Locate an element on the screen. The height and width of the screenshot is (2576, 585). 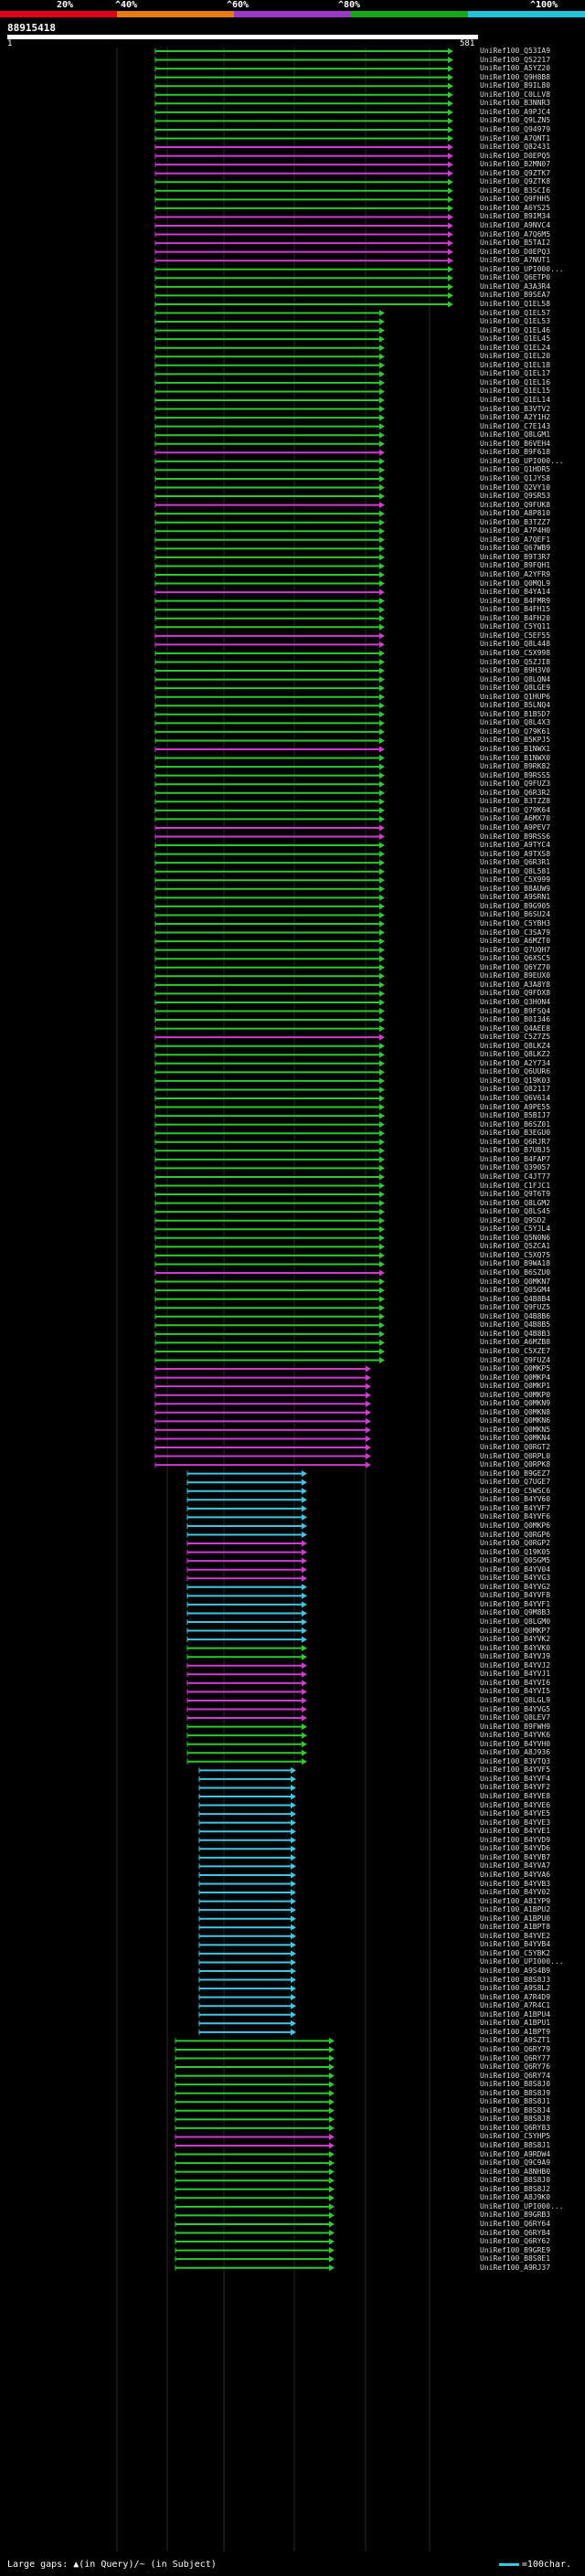
hit-label: UniRef100_B9GRB3 is located at coordinates (515, 2215).